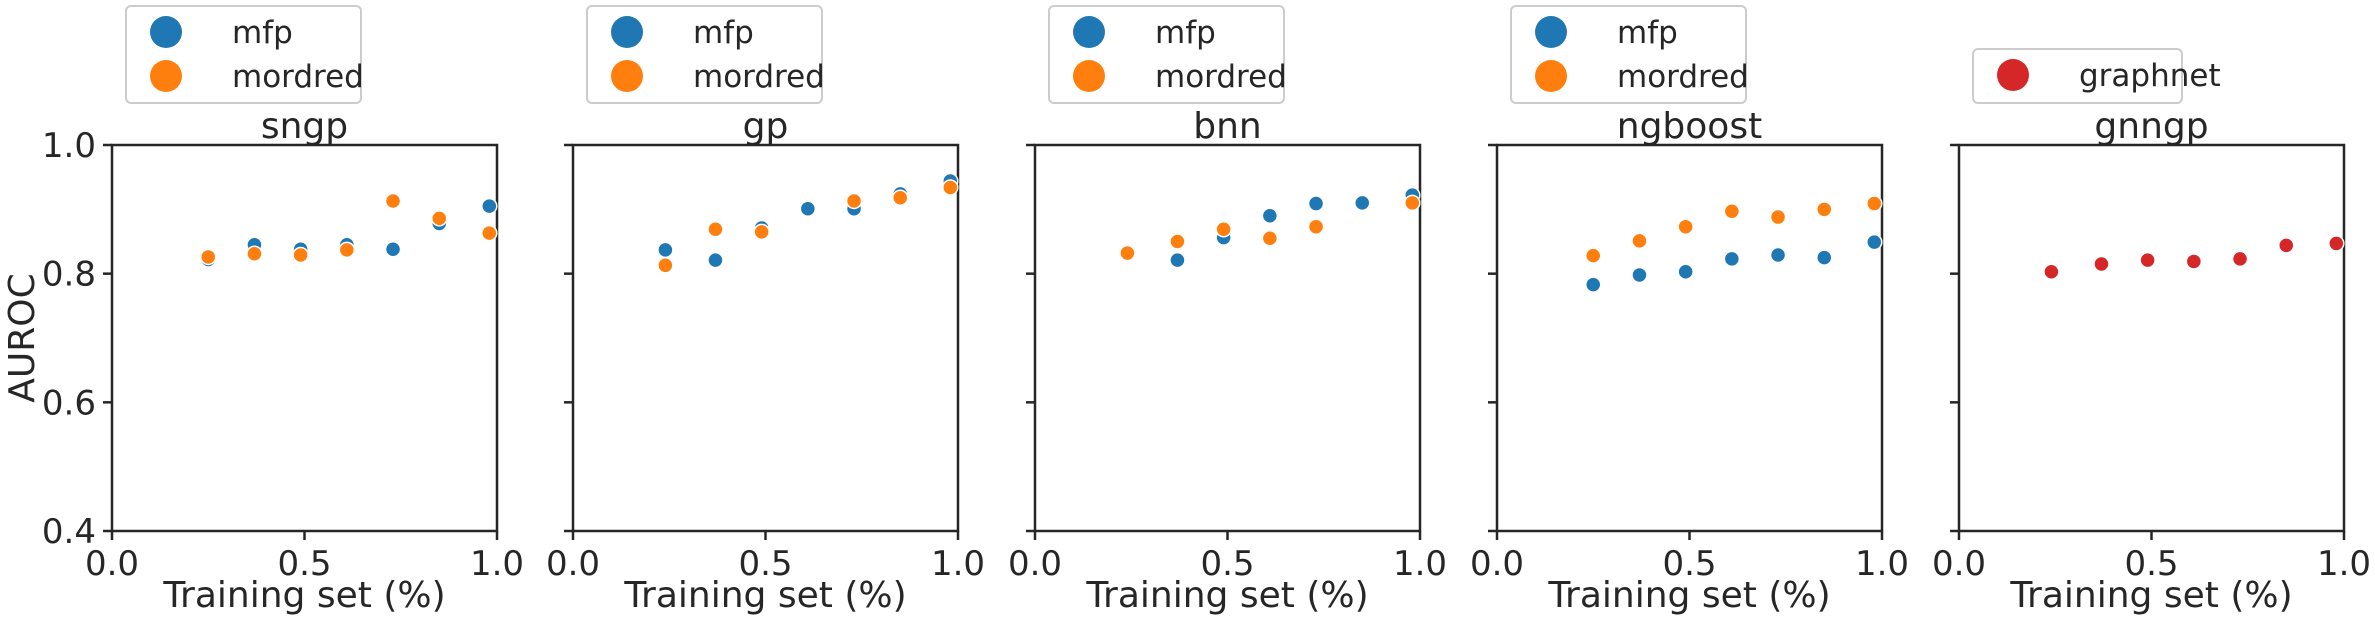 The height and width of the screenshot is (621, 2375). I want to click on panel-title: ngboost, so click(1689, 126).